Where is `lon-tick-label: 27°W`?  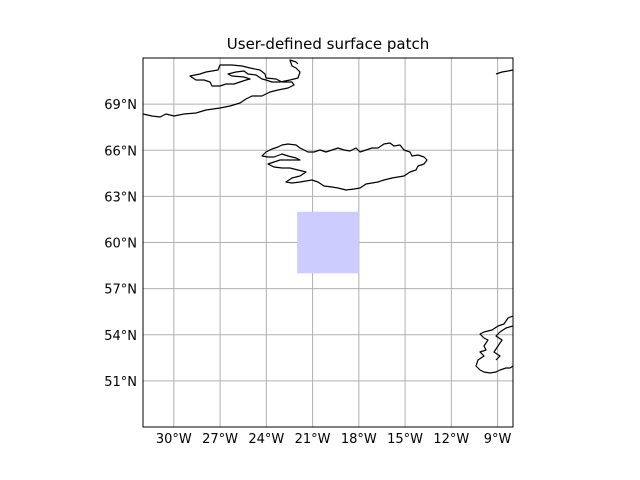 lon-tick-label: 27°W is located at coordinates (220, 439).